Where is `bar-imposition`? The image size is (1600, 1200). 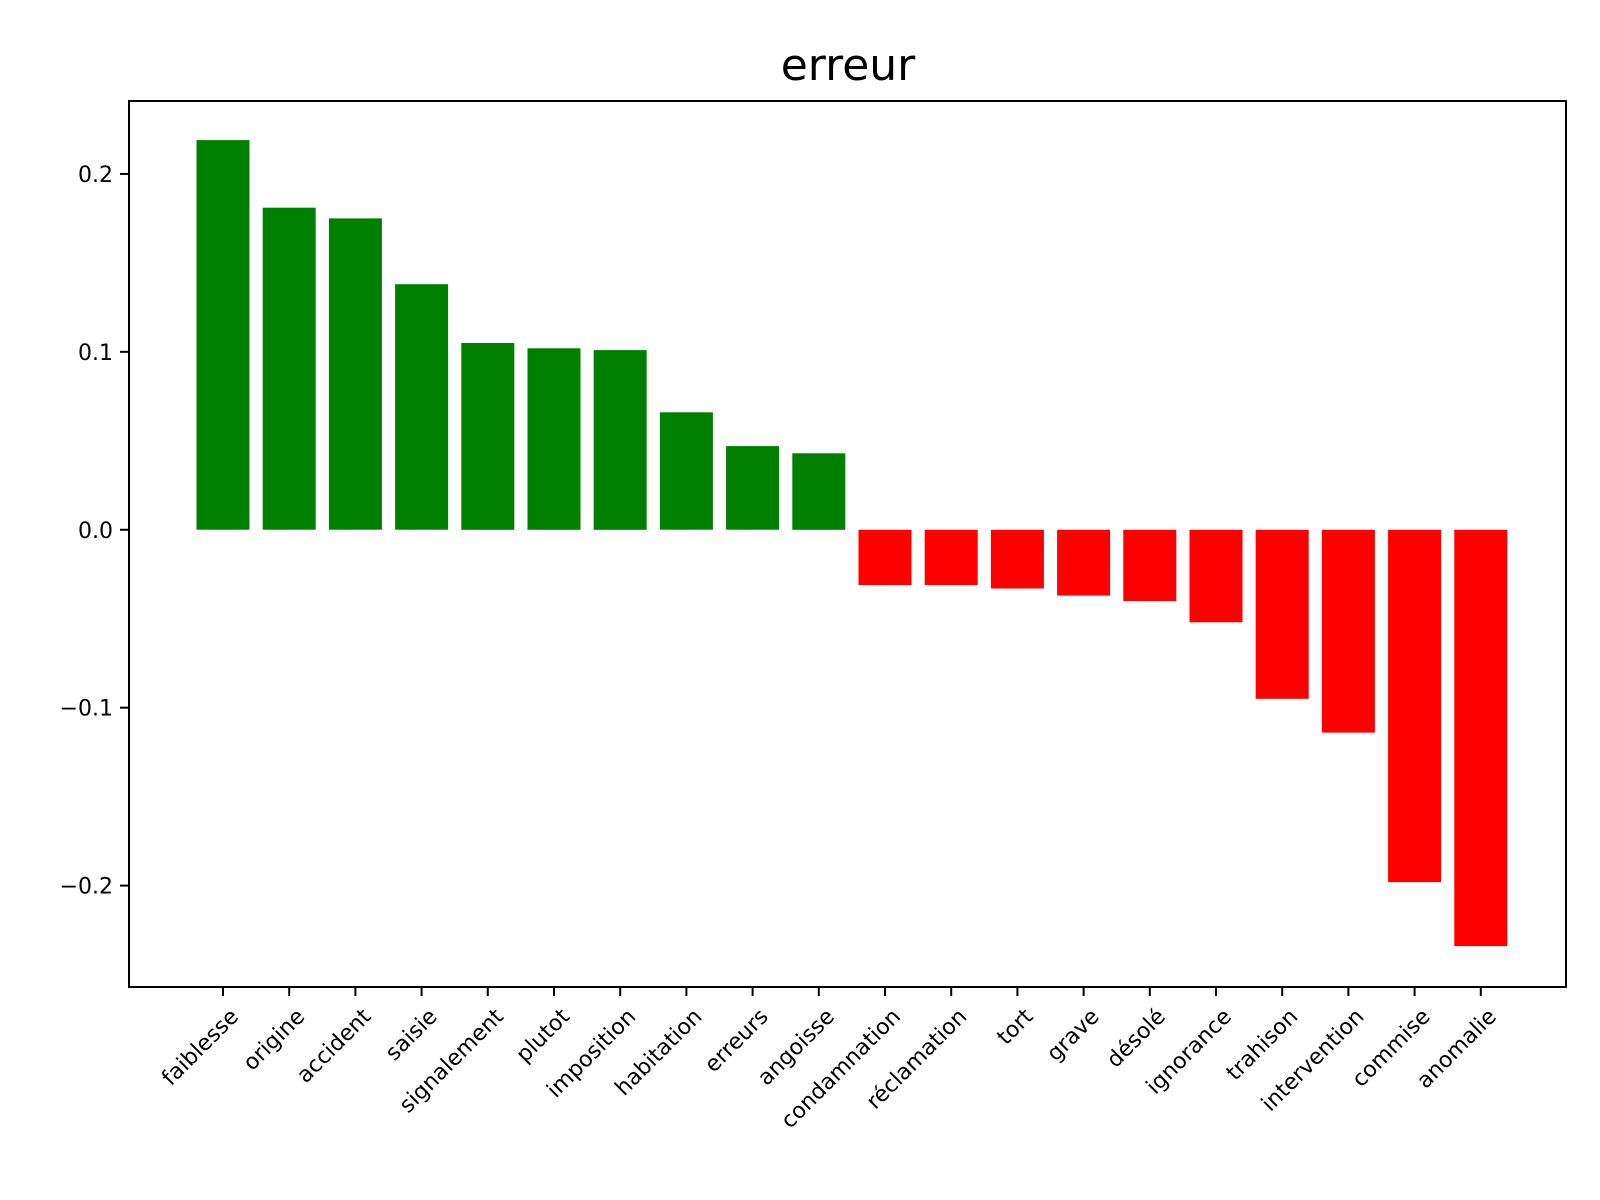
bar-imposition is located at coordinates (620, 440).